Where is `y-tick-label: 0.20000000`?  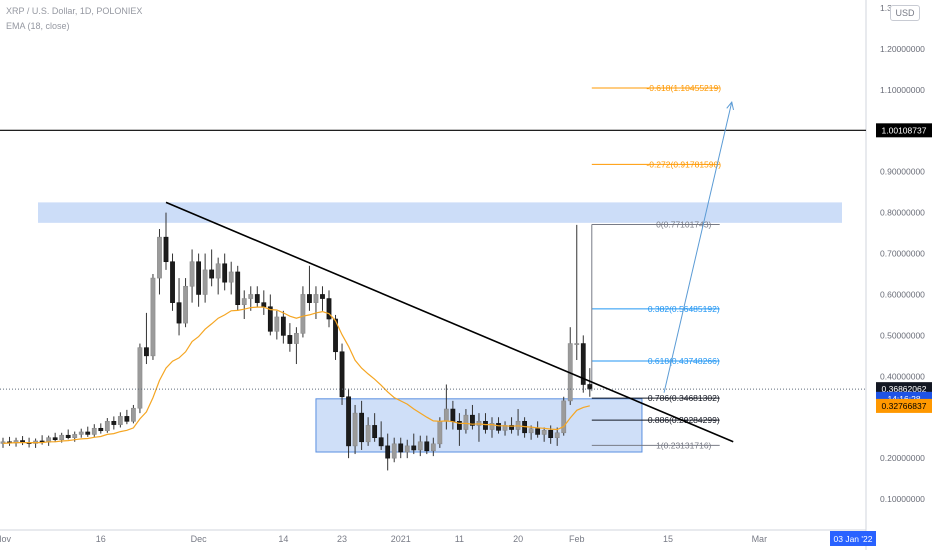
y-tick-label: 0.20000000 is located at coordinates (902, 458).